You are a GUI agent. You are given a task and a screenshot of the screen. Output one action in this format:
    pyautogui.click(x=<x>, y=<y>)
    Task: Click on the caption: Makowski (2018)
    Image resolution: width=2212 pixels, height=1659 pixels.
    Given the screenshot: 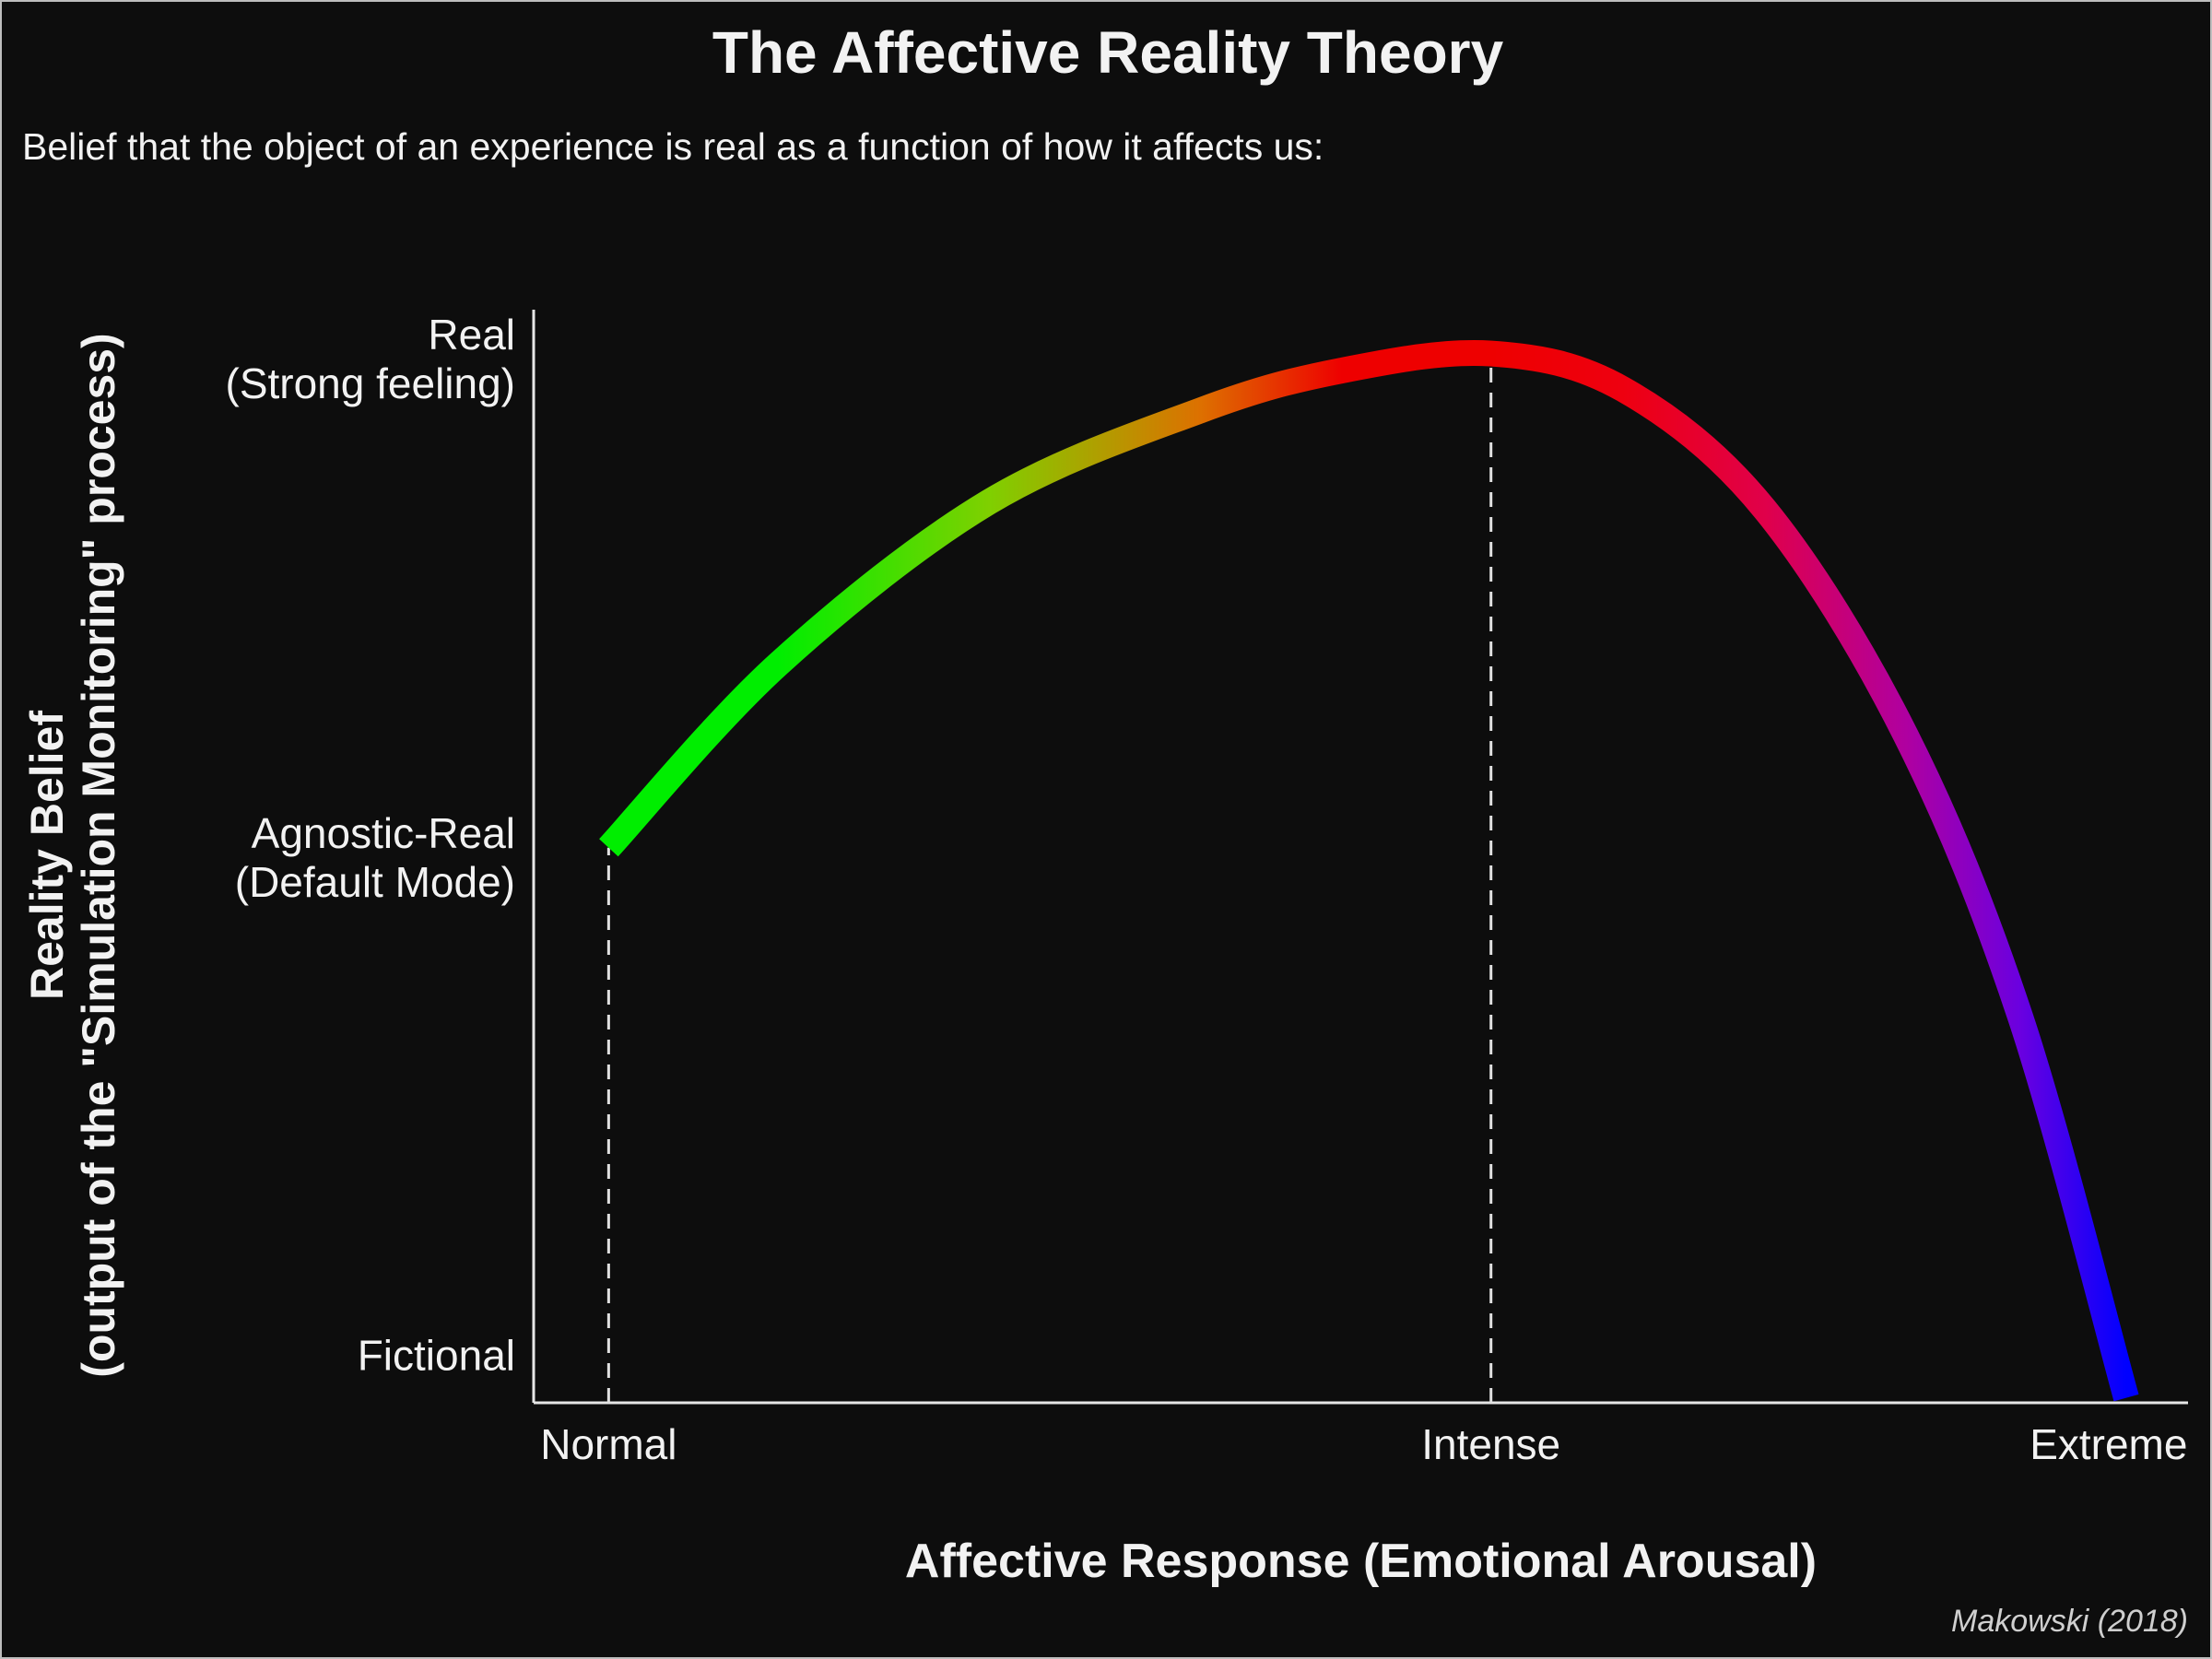 What is the action you would take?
    pyautogui.click(x=2069, y=1621)
    